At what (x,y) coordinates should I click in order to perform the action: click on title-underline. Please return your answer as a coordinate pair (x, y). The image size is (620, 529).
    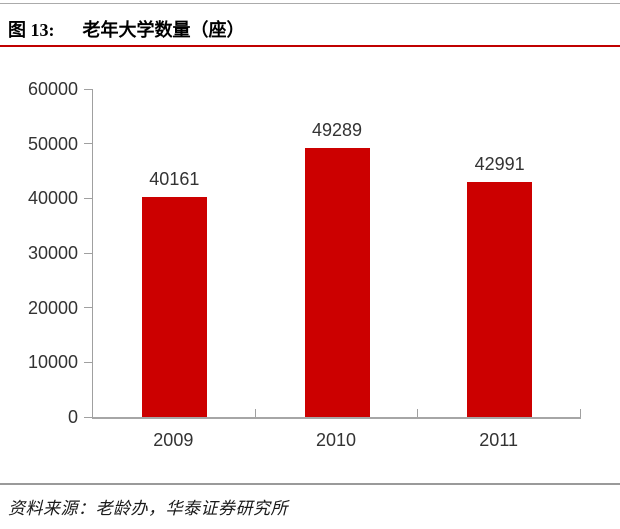
    Looking at the image, I should click on (310, 46).